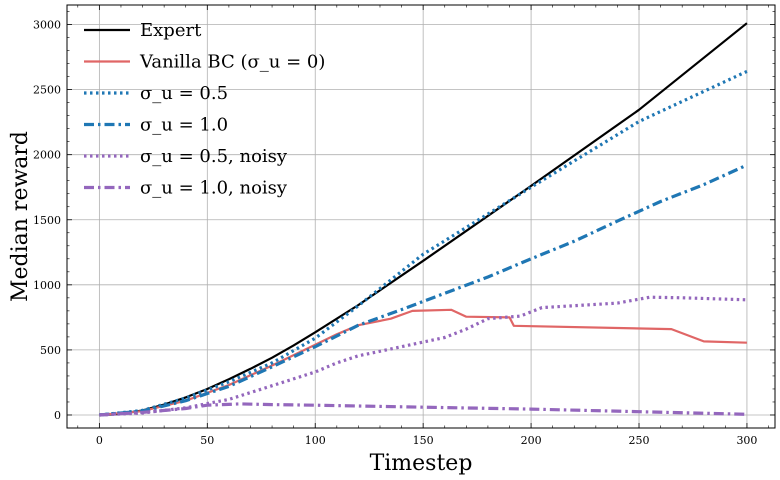 Image resolution: width=780 pixels, height=480 pixels. What do you see at coordinates (99, 440) in the screenshot?
I see `x-tick-label: 0` at bounding box center [99, 440].